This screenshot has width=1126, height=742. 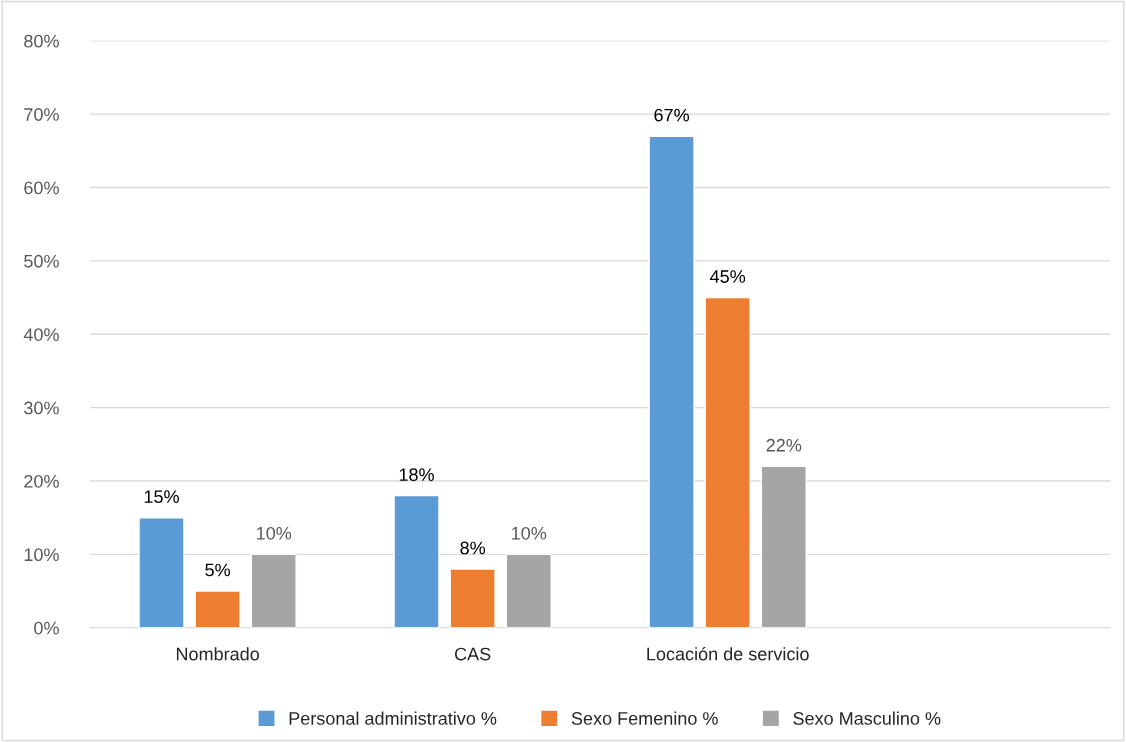 I want to click on legend-label: Personal administrativo %, so click(x=393, y=718).